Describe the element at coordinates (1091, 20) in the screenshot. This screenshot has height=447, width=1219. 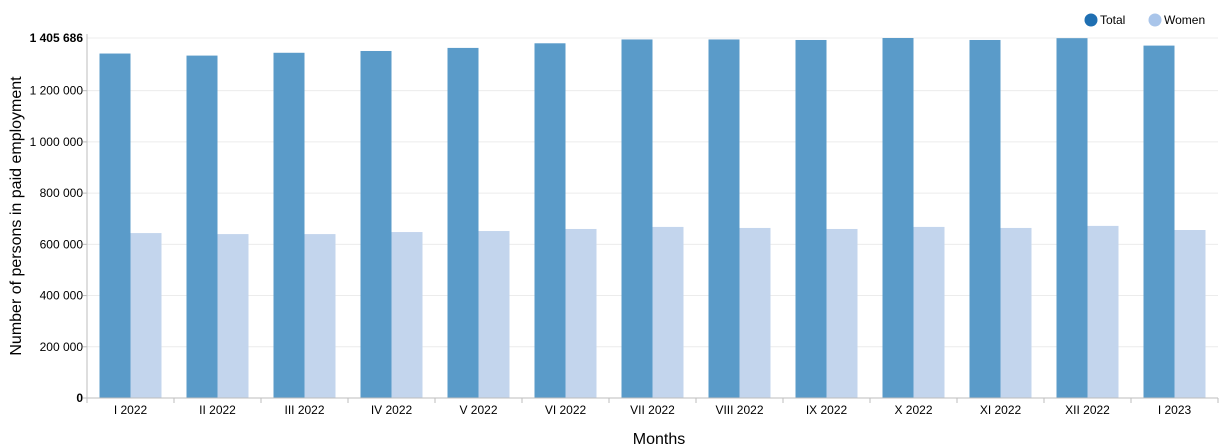
I see `legend-marker-total` at that location.